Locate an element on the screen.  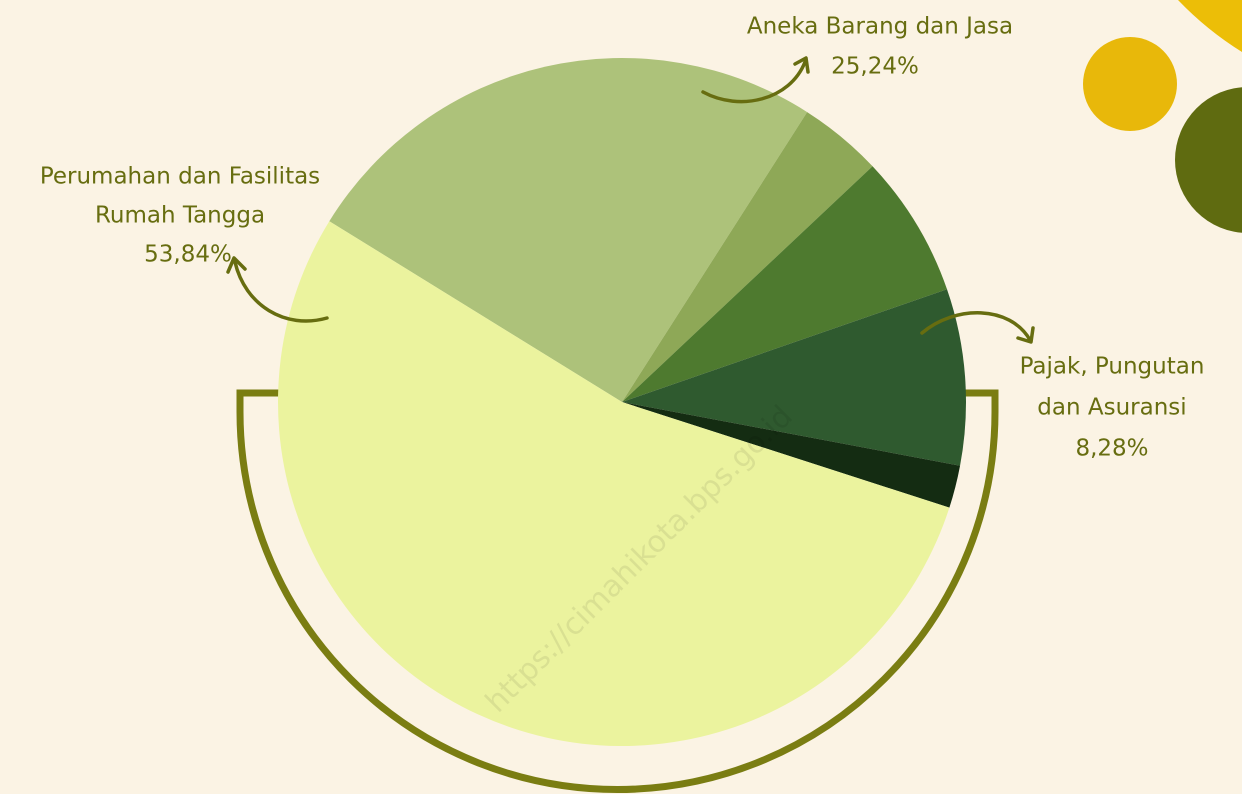
category-label: Aneka Barang dan Jasa is located at coordinates (880, 27).